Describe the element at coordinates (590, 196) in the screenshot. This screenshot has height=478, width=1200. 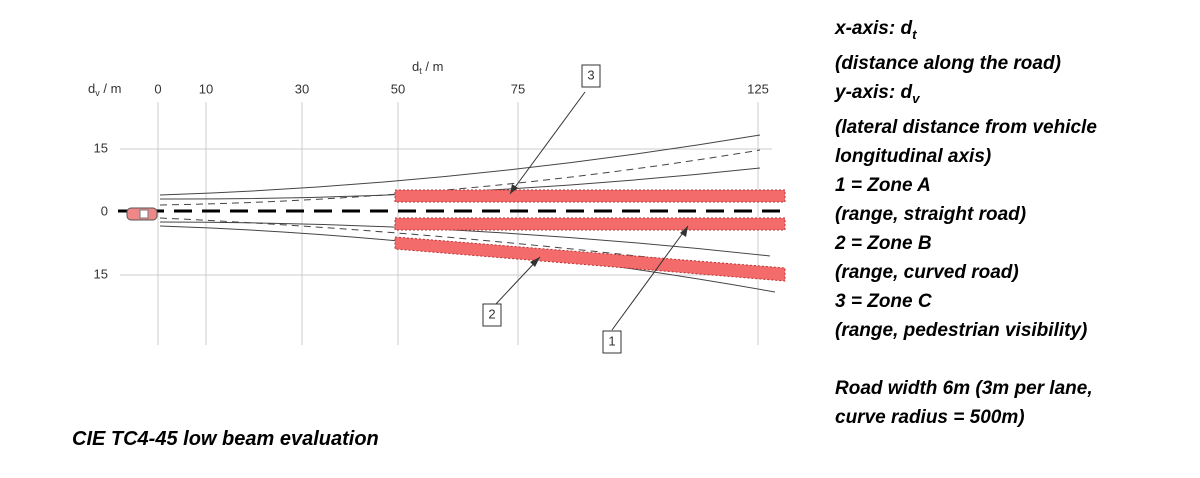
I see `zone-a-upper` at that location.